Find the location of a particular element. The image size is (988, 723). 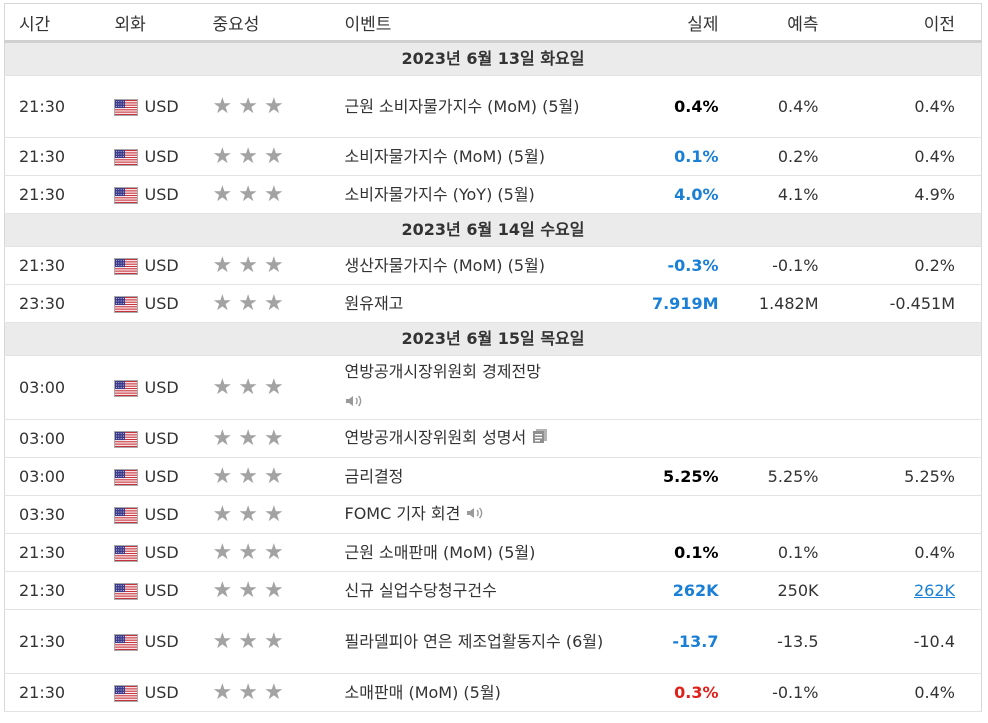

event-name-text: 신규 실업수당청구건수 is located at coordinates (420, 590).